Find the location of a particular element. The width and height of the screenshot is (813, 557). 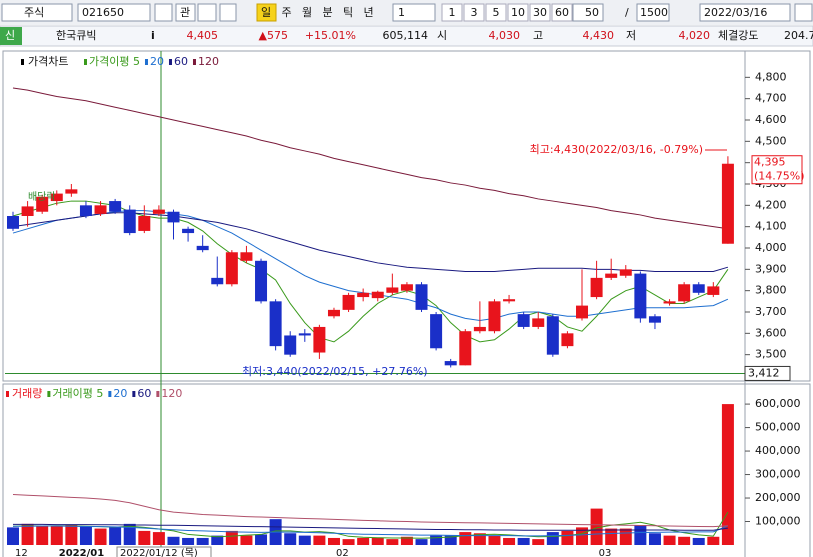

code-input is located at coordinates (114, 12).